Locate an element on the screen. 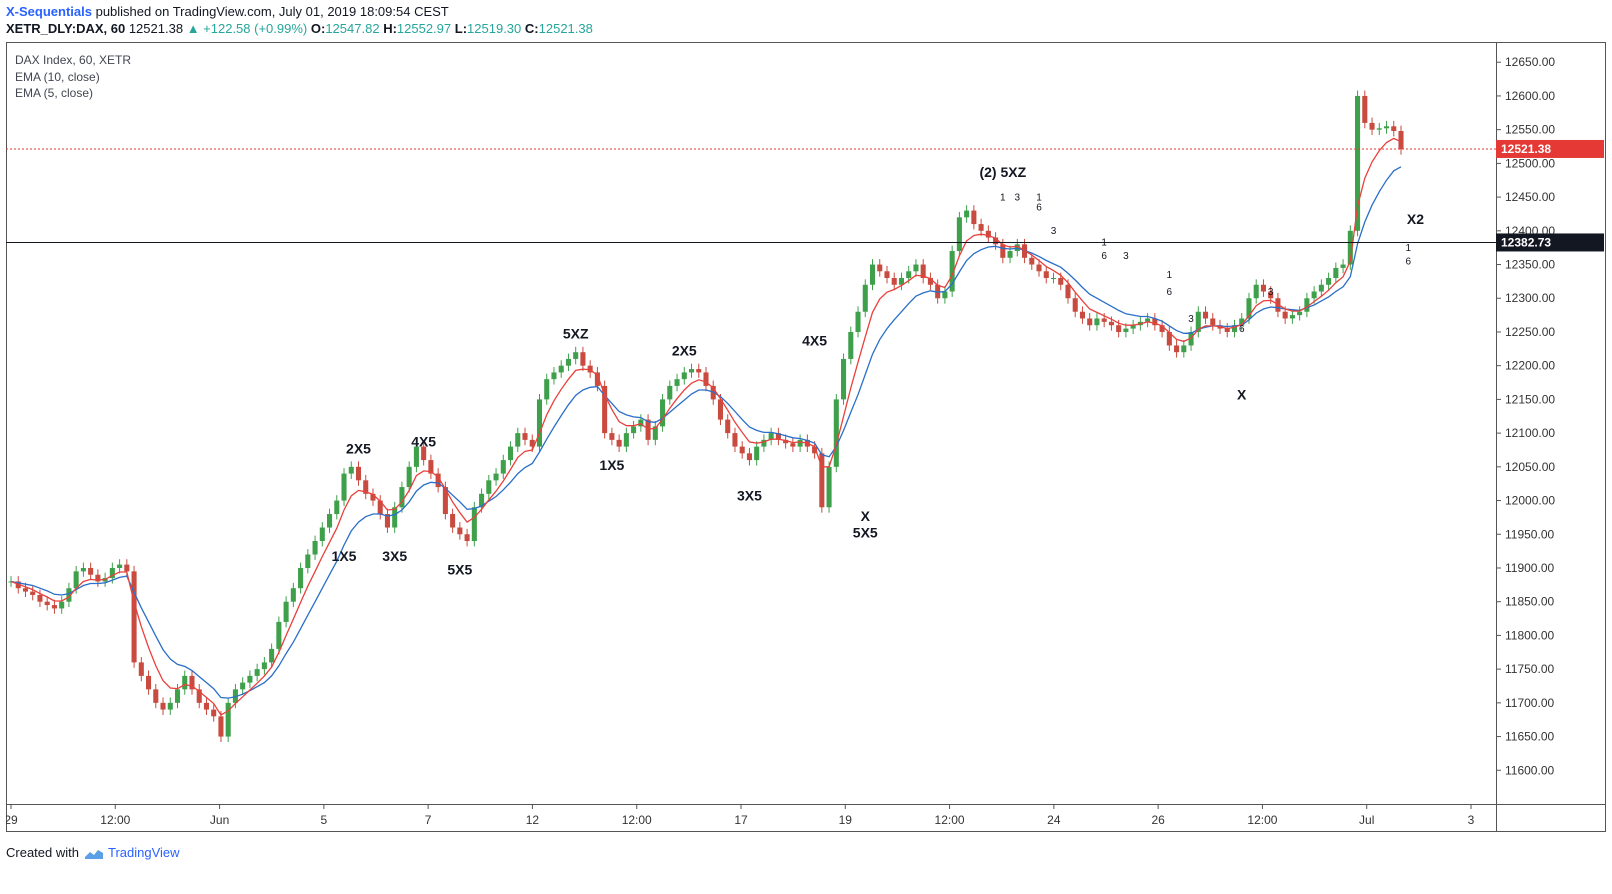  legend-ema5: EMA (5, close) is located at coordinates (54, 93).